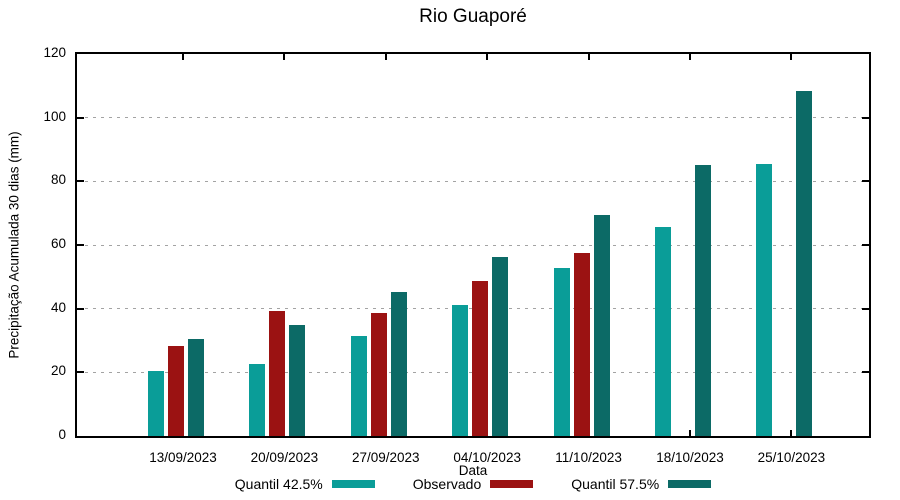 Image resolution: width=900 pixels, height=500 pixels. What do you see at coordinates (54, 116) in the screenshot?
I see `y-tick-label: 100` at bounding box center [54, 116].